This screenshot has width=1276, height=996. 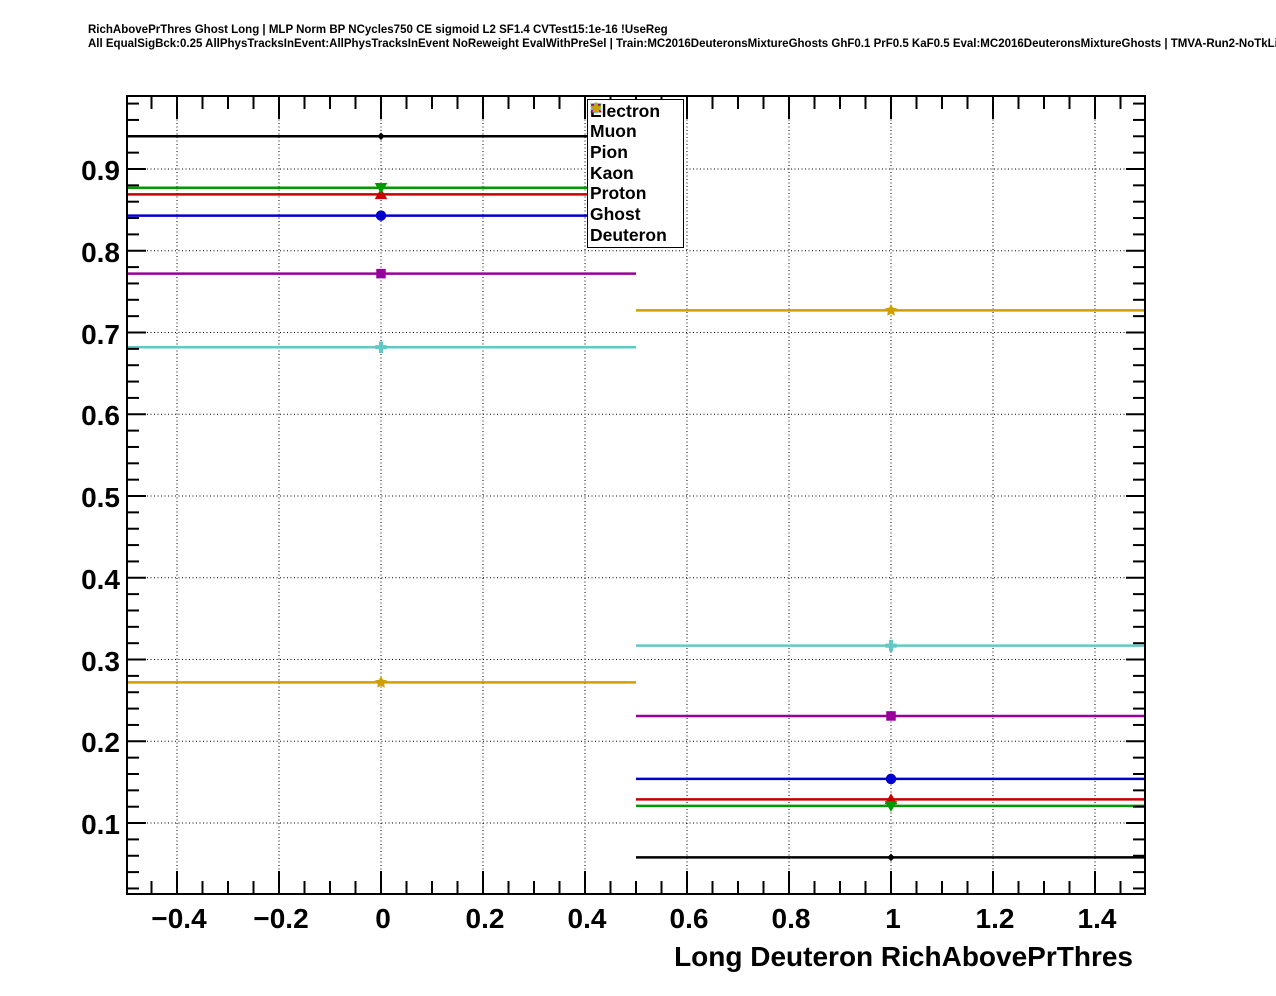 I want to click on x-tick-label: 1.4, so click(x=1097, y=918).